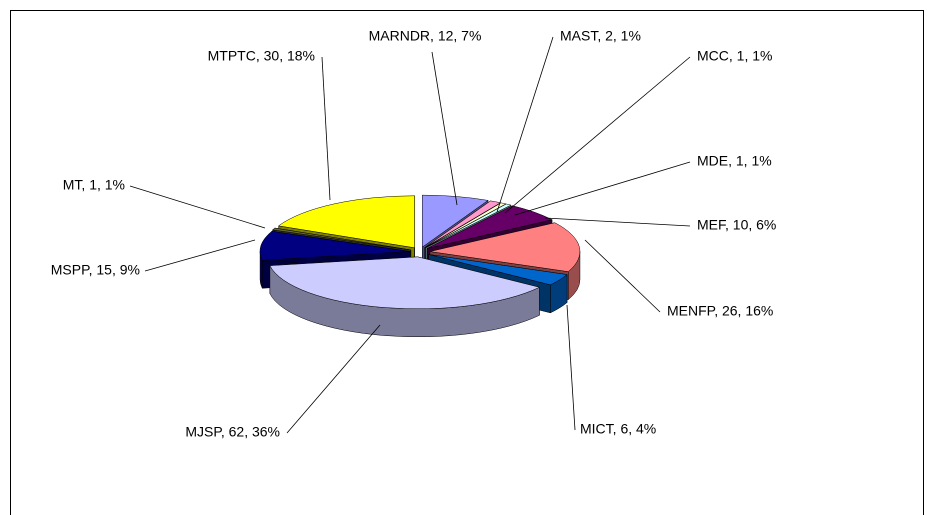 The height and width of the screenshot is (515, 940). What do you see at coordinates (734, 161) in the screenshot?
I see `data-label: MDE, 1, 1%` at bounding box center [734, 161].